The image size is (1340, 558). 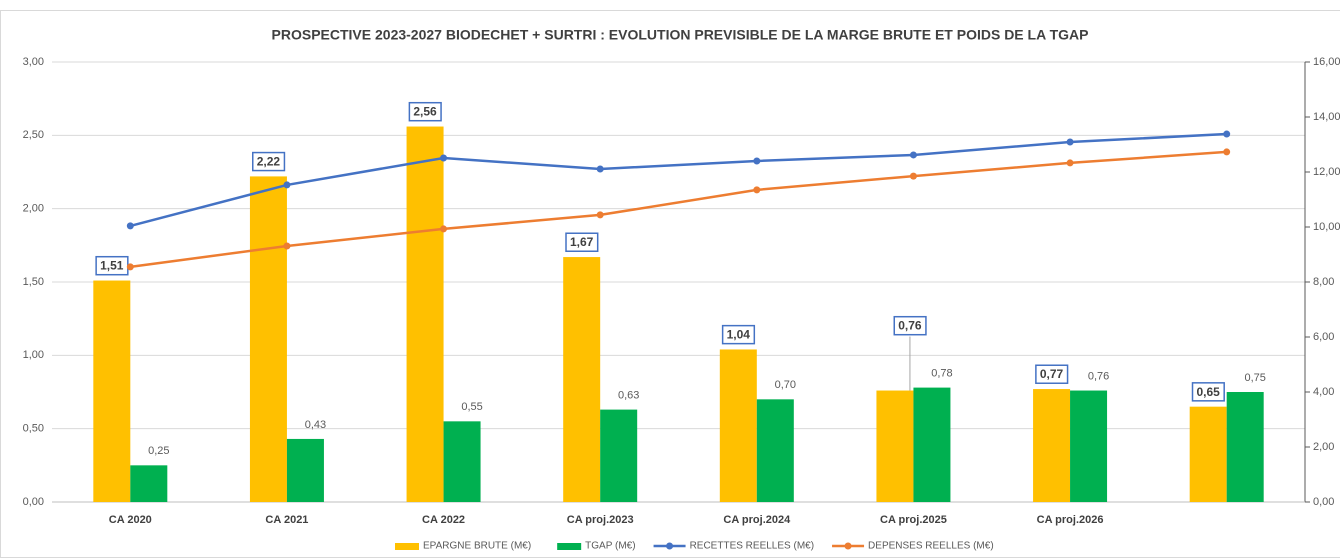 What do you see at coordinates (628, 396) in the screenshot?
I see `data-label: 0,63` at bounding box center [628, 396].